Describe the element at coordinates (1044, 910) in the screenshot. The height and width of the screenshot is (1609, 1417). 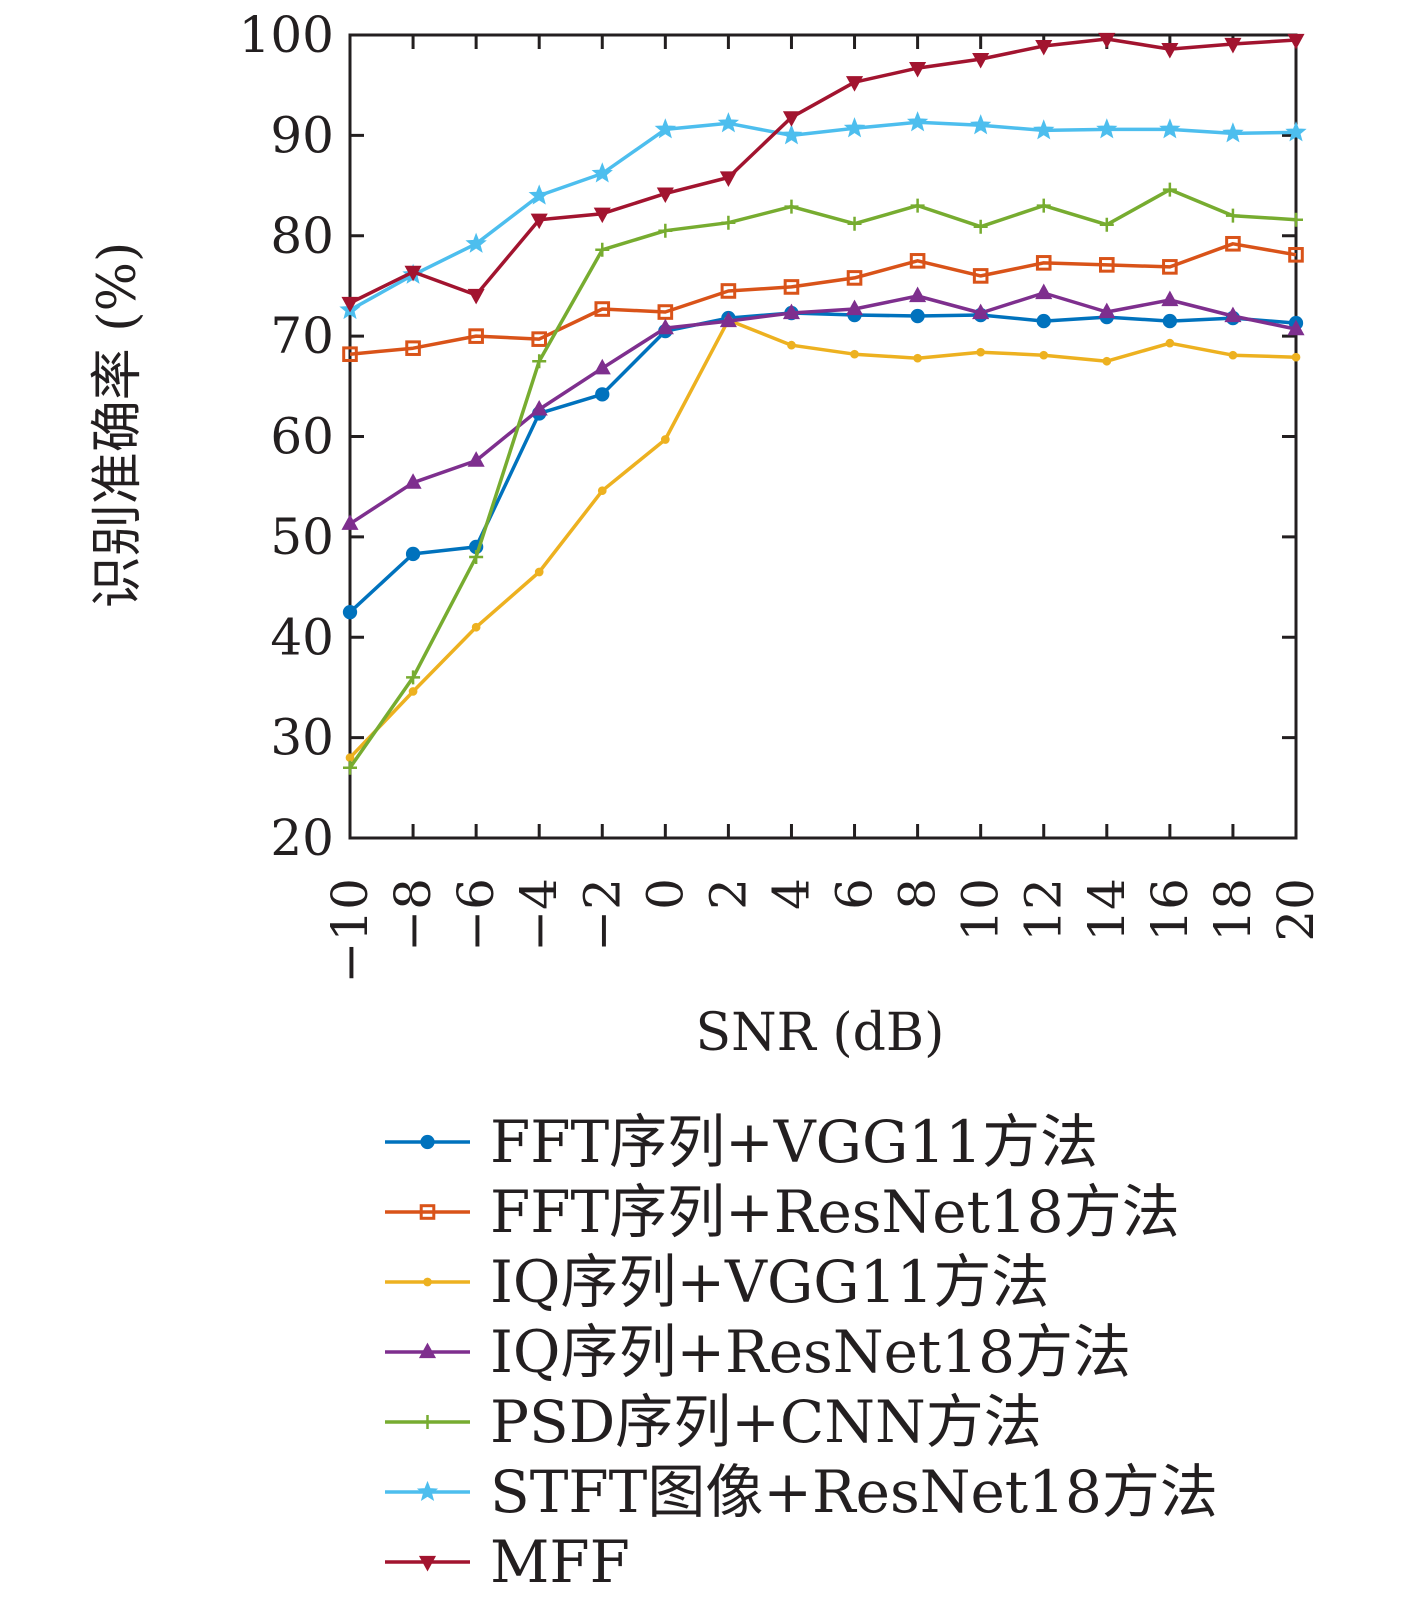
I see `x-tick-label: 12` at that location.